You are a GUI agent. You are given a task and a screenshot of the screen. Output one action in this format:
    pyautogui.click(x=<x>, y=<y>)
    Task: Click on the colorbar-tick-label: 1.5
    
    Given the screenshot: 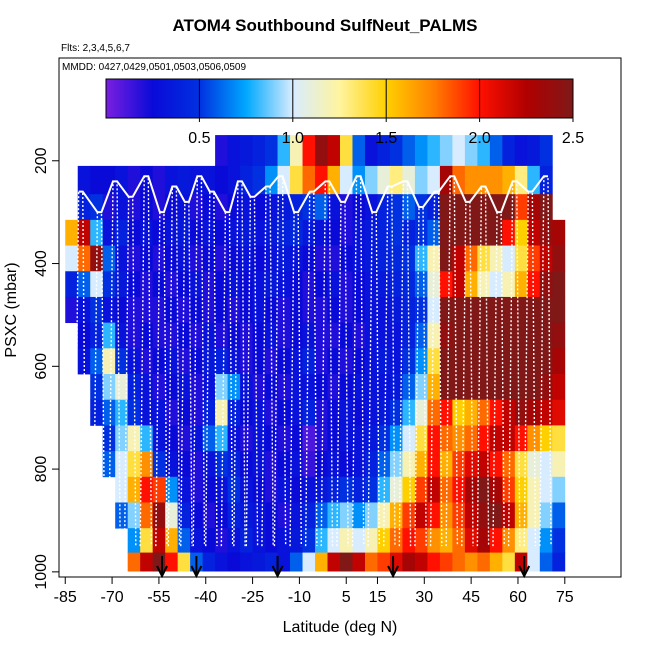 What is the action you would take?
    pyautogui.click(x=386, y=138)
    